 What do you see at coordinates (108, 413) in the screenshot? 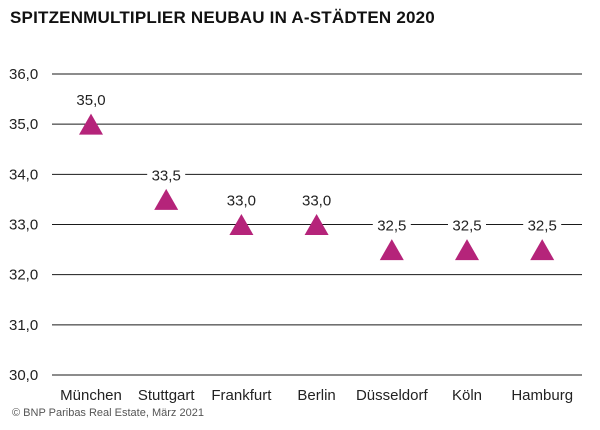
I see `source-footnote: © BNP Paribas Real Estate, März 2021` at bounding box center [108, 413].